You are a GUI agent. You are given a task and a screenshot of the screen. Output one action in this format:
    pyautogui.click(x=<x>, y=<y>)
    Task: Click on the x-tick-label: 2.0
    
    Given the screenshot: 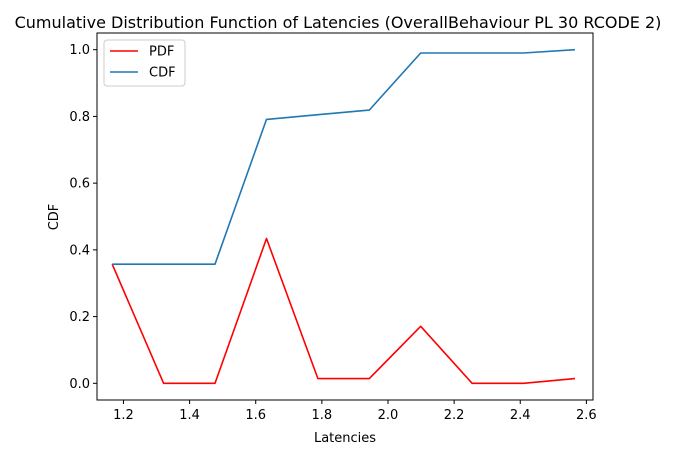 What is the action you would take?
    pyautogui.click(x=388, y=415)
    